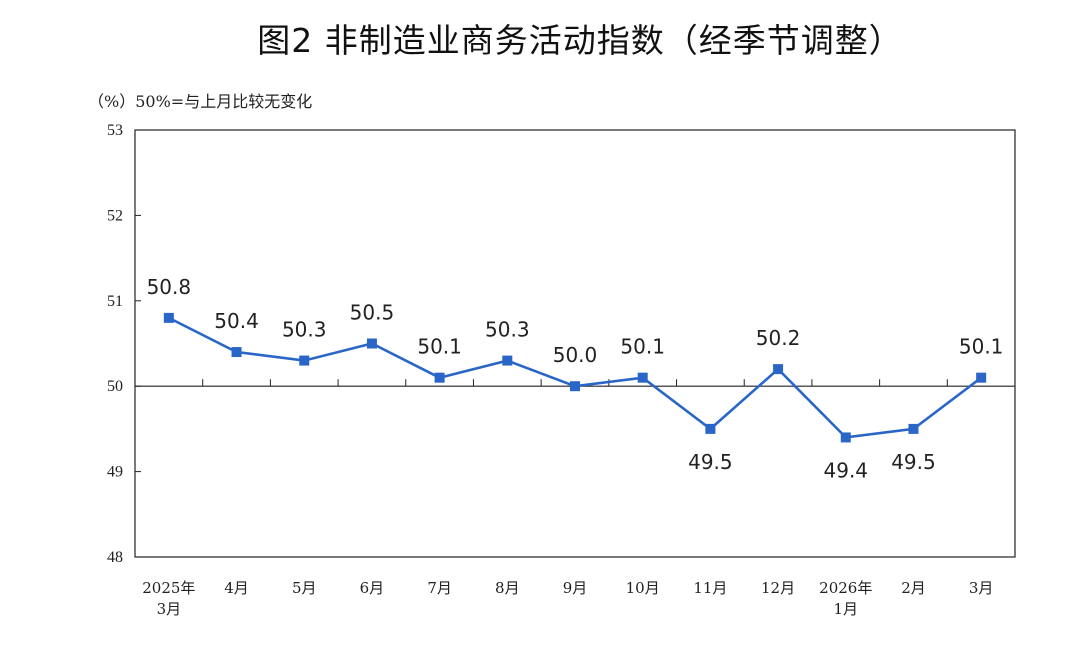 The height and width of the screenshot is (649, 1080). What do you see at coordinates (580, 40) in the screenshot?
I see `chart-title: 图2 非制造业商务活动指数（经季节调整）` at bounding box center [580, 40].